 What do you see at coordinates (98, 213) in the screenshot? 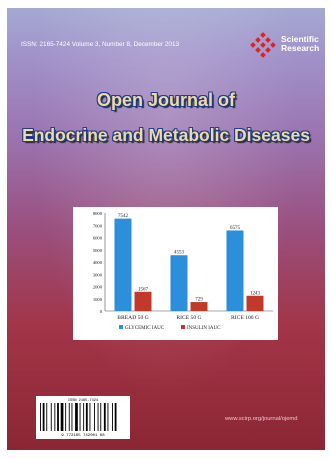
I see `y-tick-label: 8000` at bounding box center [98, 213].